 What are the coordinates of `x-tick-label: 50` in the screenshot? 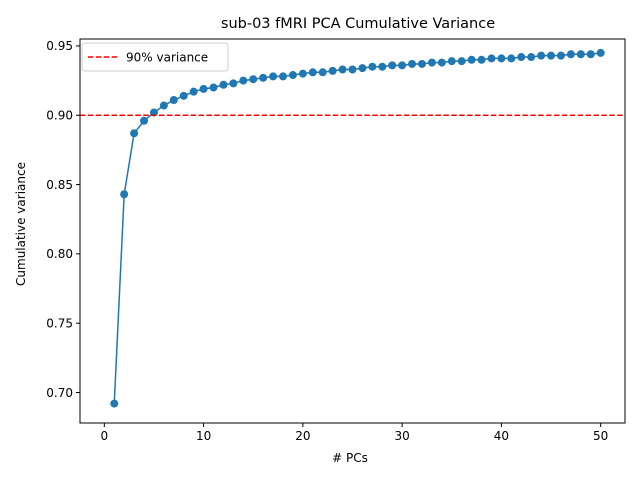 It's located at (600, 436).